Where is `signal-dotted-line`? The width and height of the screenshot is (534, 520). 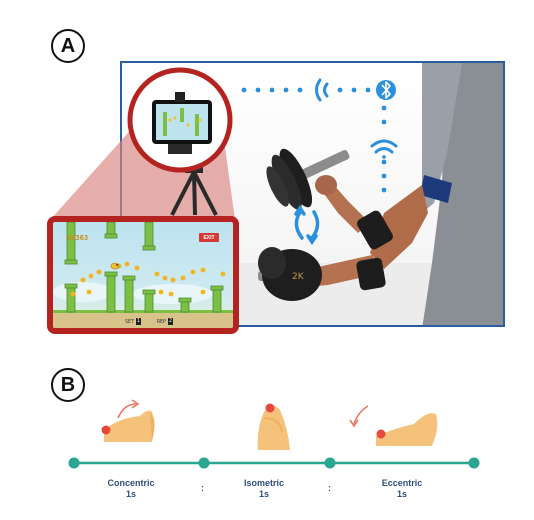 signal-dotted-line is located at coordinates (314, 140).